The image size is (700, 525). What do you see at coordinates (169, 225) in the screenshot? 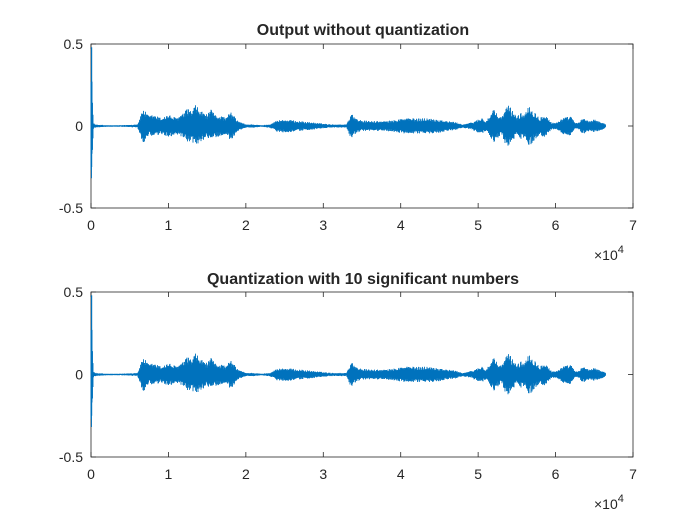
I see `top-subplot-x-tick-label: 1` at bounding box center [169, 225].